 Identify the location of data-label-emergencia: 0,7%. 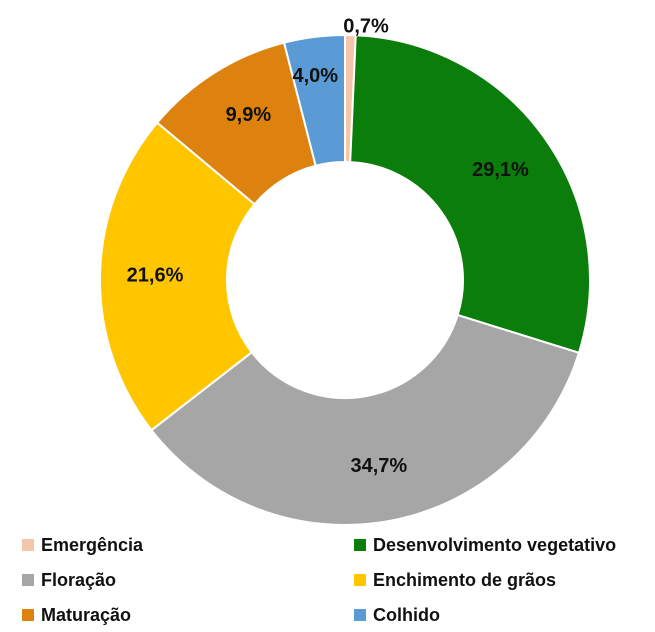
(366, 26).